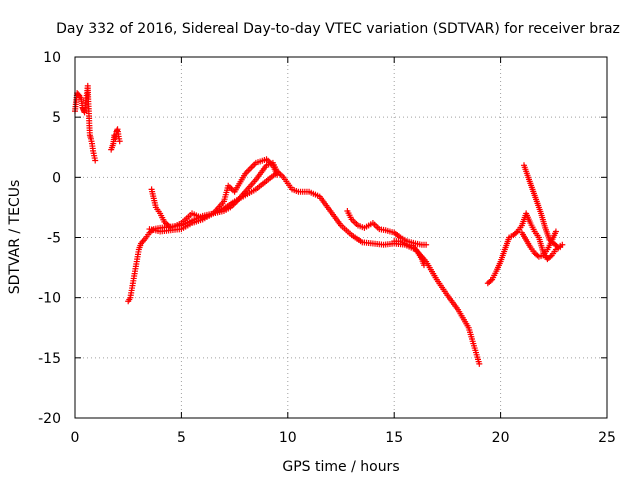  What do you see at coordinates (15, 237) in the screenshot?
I see `y-axis-label: SDTVAR / TECUs` at bounding box center [15, 237].